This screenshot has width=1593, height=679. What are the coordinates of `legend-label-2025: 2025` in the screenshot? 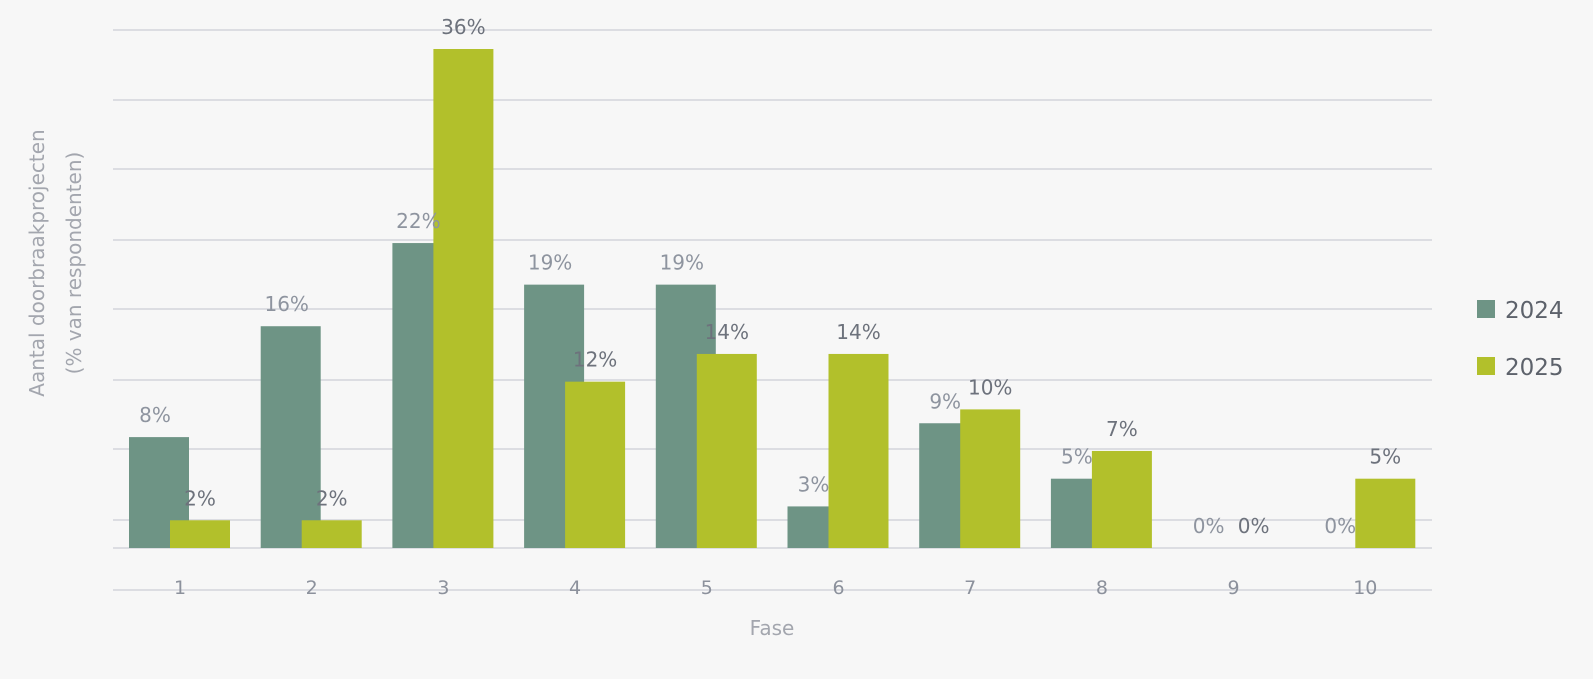 It's located at (1534, 368).